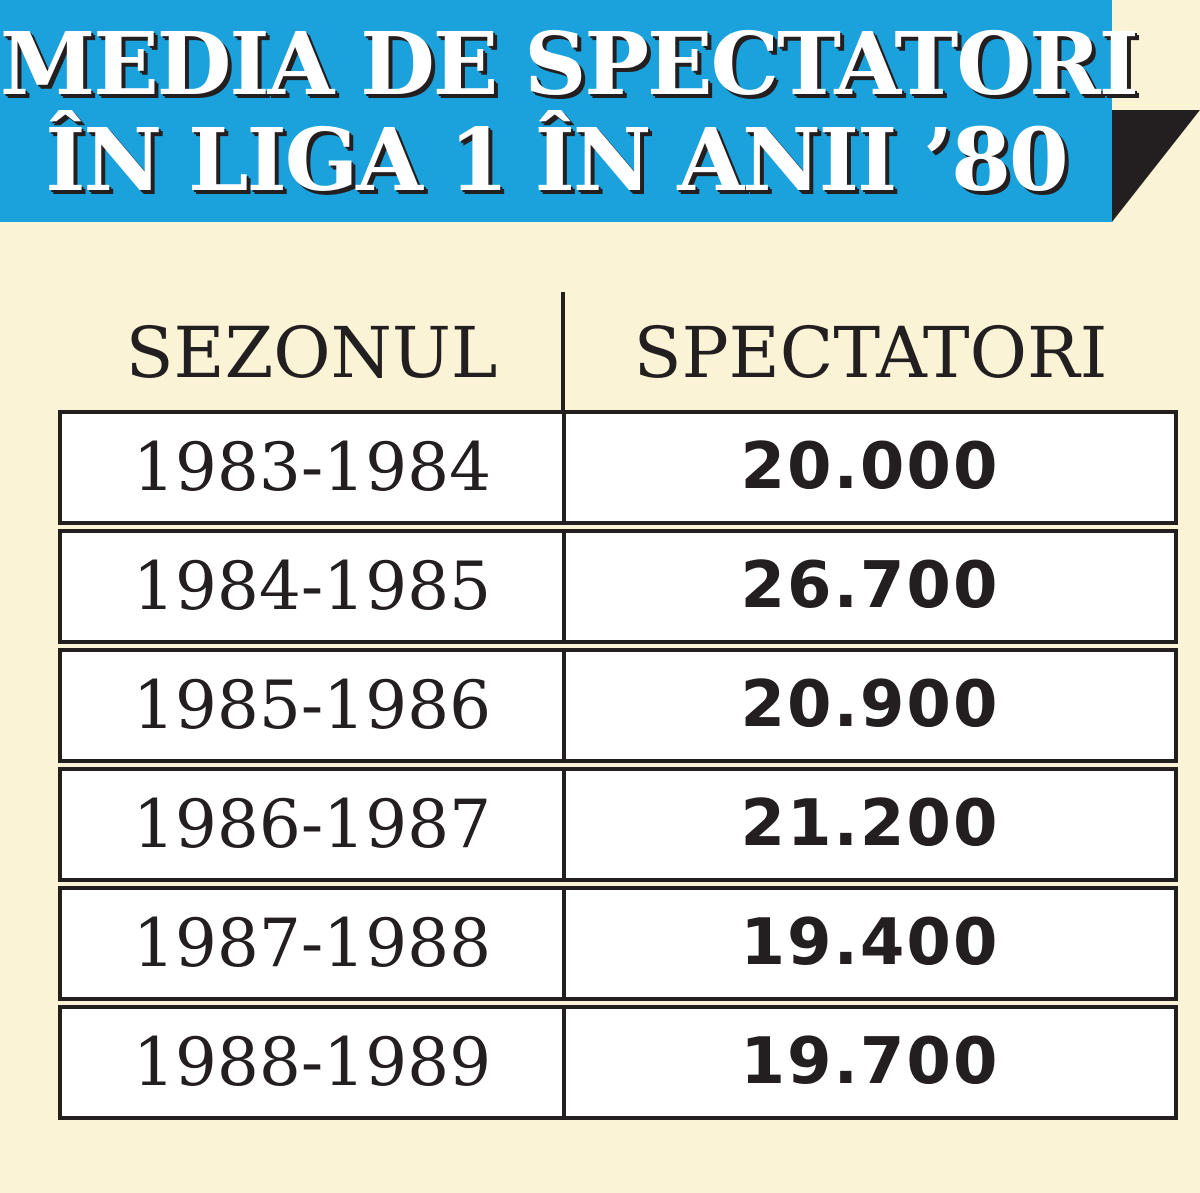 The image size is (1200, 1193). Describe the element at coordinates (314, 586) in the screenshot. I see `season-cell: 1984-1985` at that location.